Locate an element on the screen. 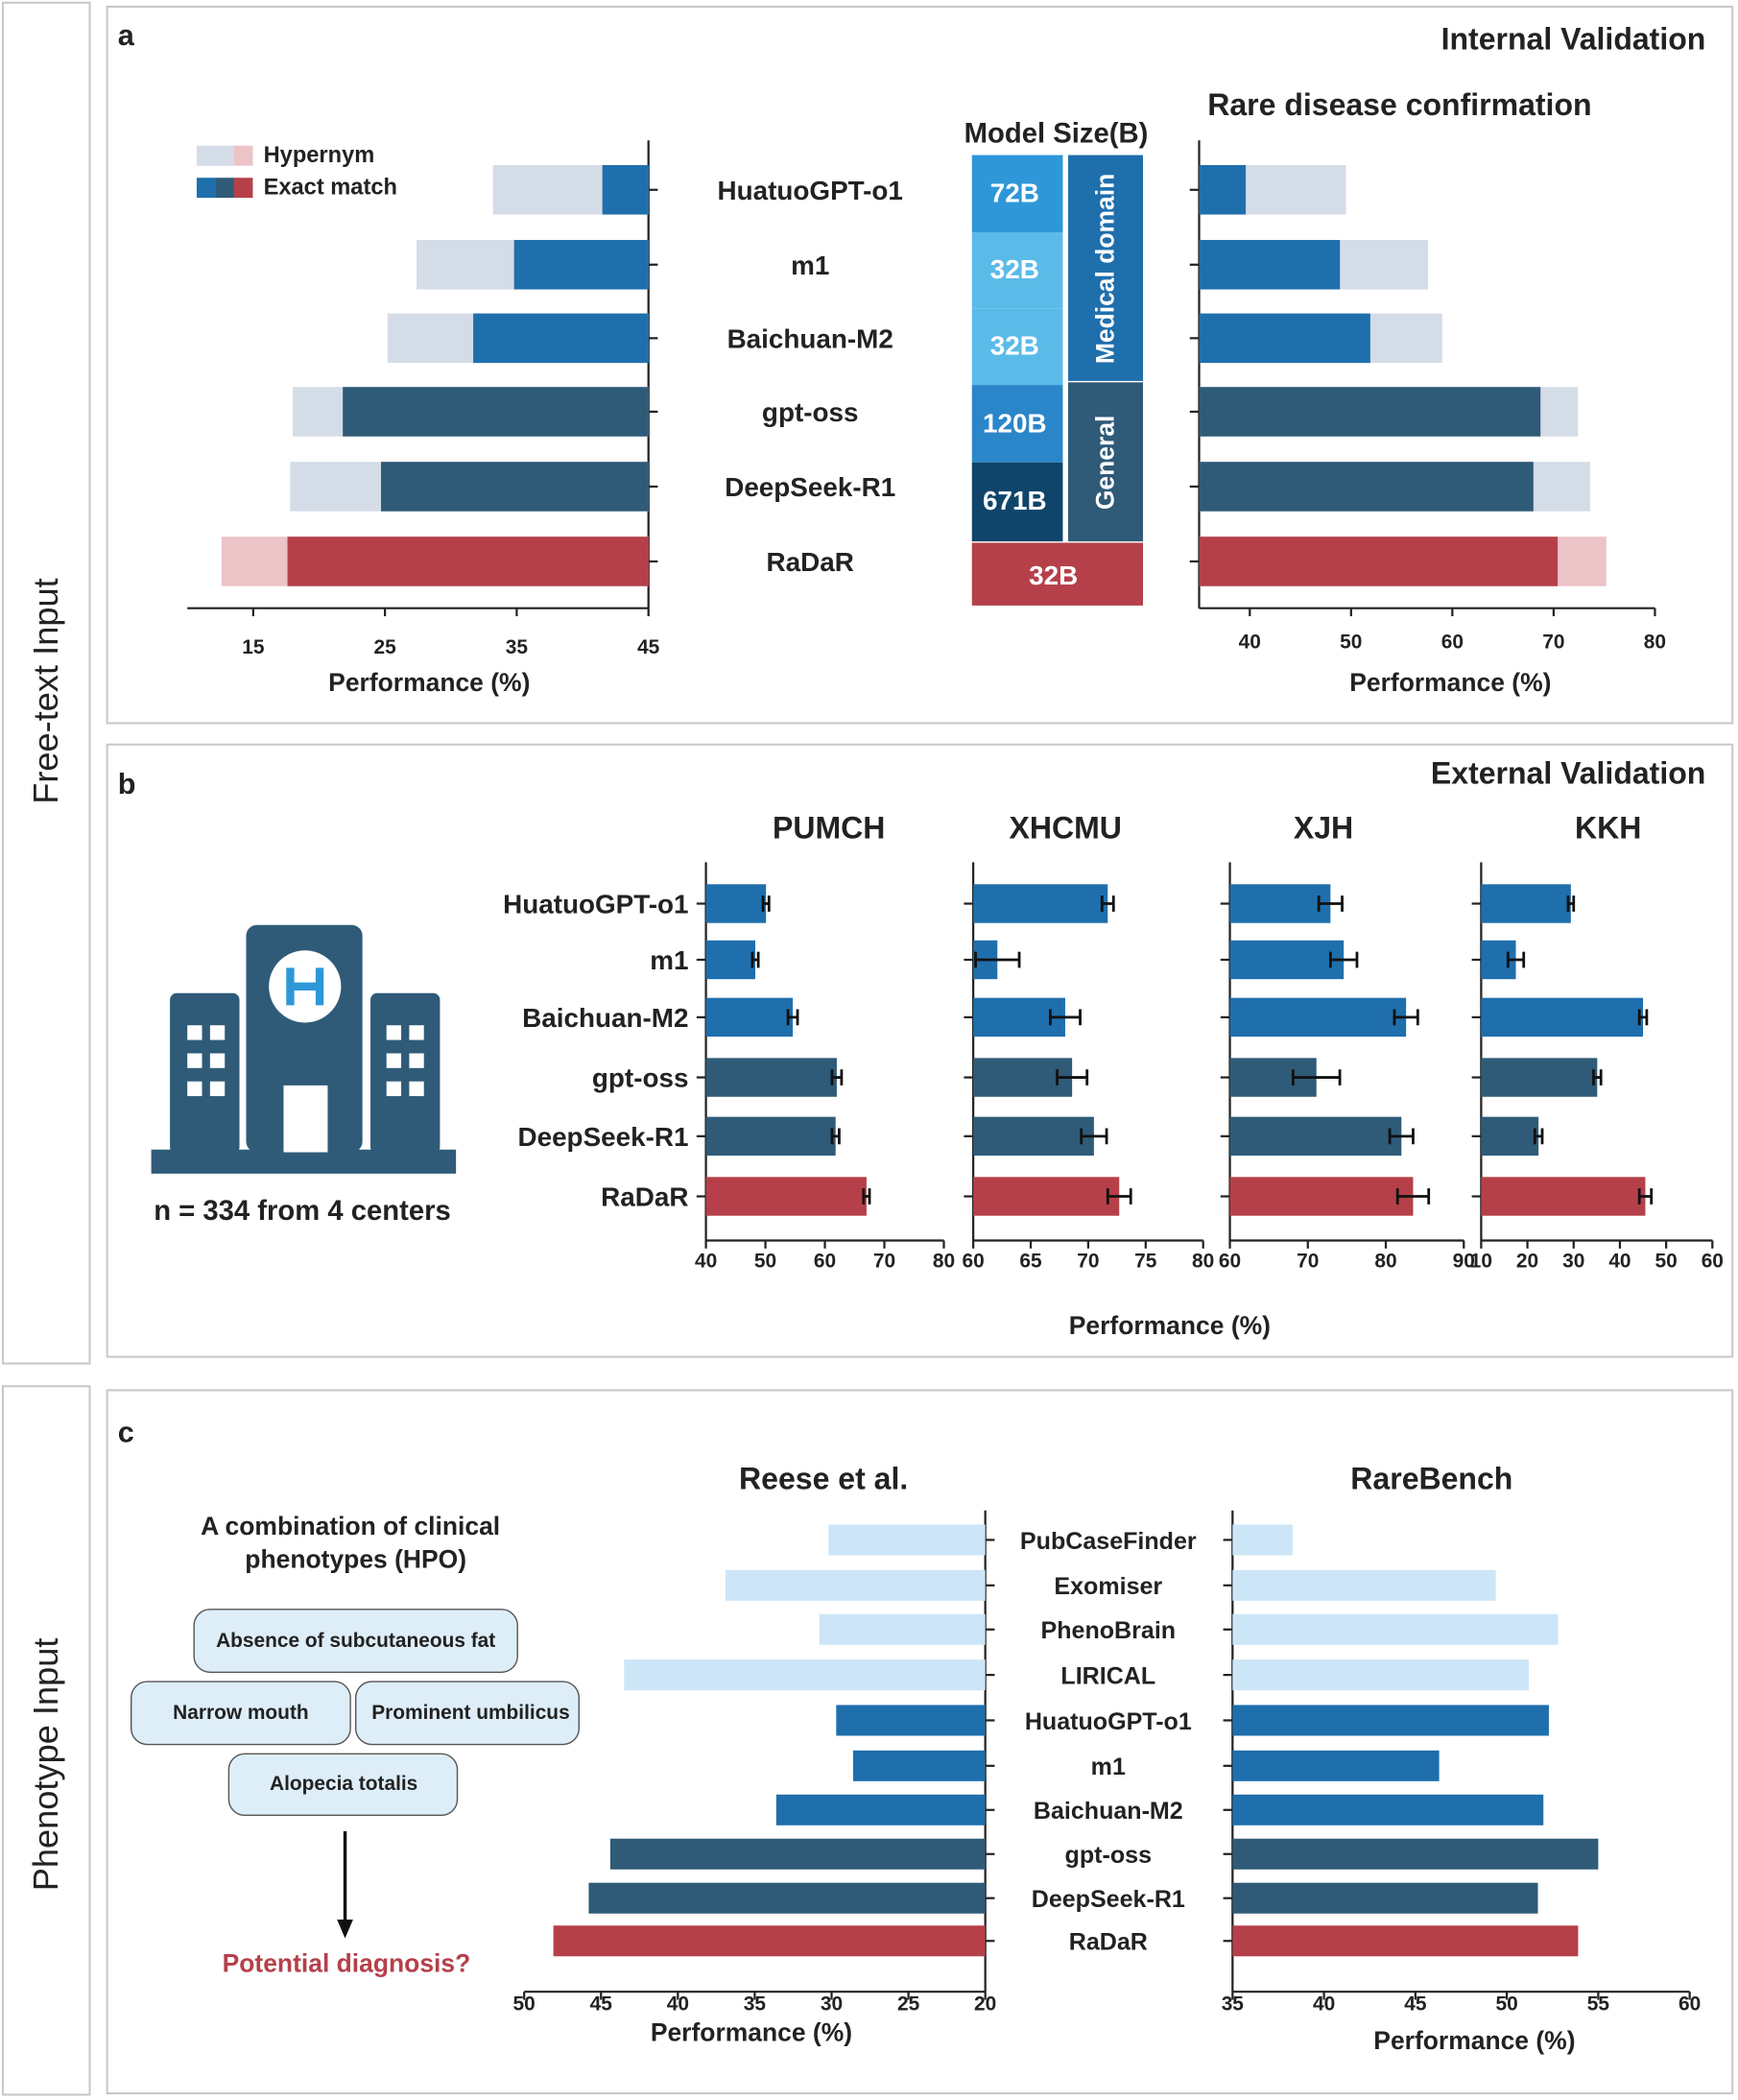 Image resolution: width=1738 pixels, height=2100 pixels. prompt-line: A combination of clinical is located at coordinates (350, 1526).